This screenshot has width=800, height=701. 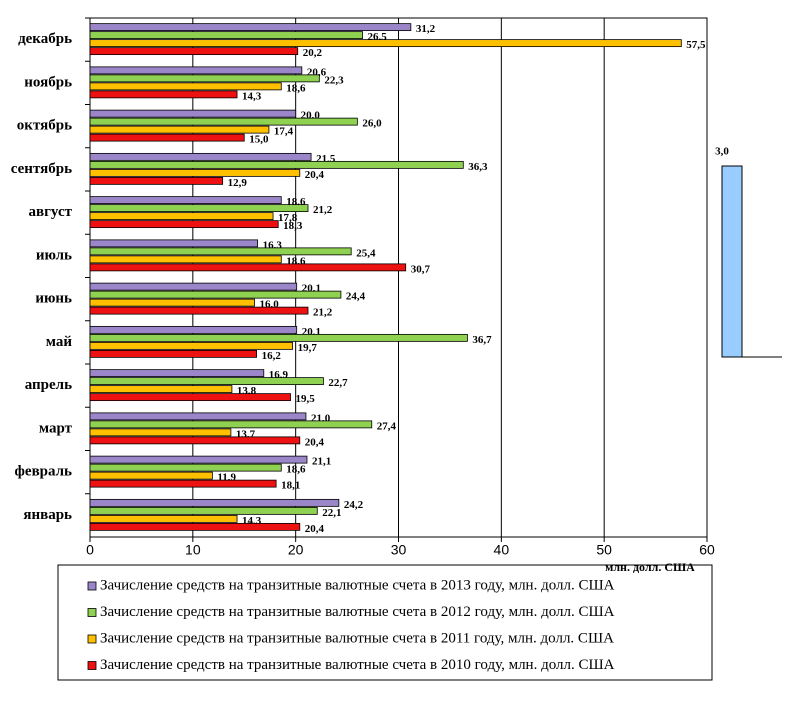 I want to click on x-tick-label: 10, so click(x=193, y=550).